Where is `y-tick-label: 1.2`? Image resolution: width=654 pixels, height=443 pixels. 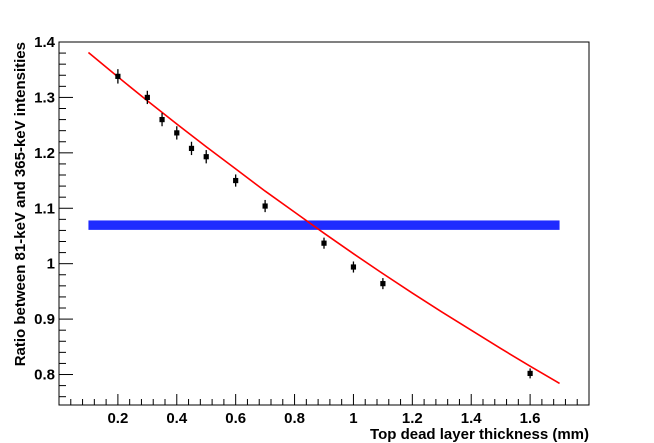
y-tick-label: 1.2 is located at coordinates (44, 153).